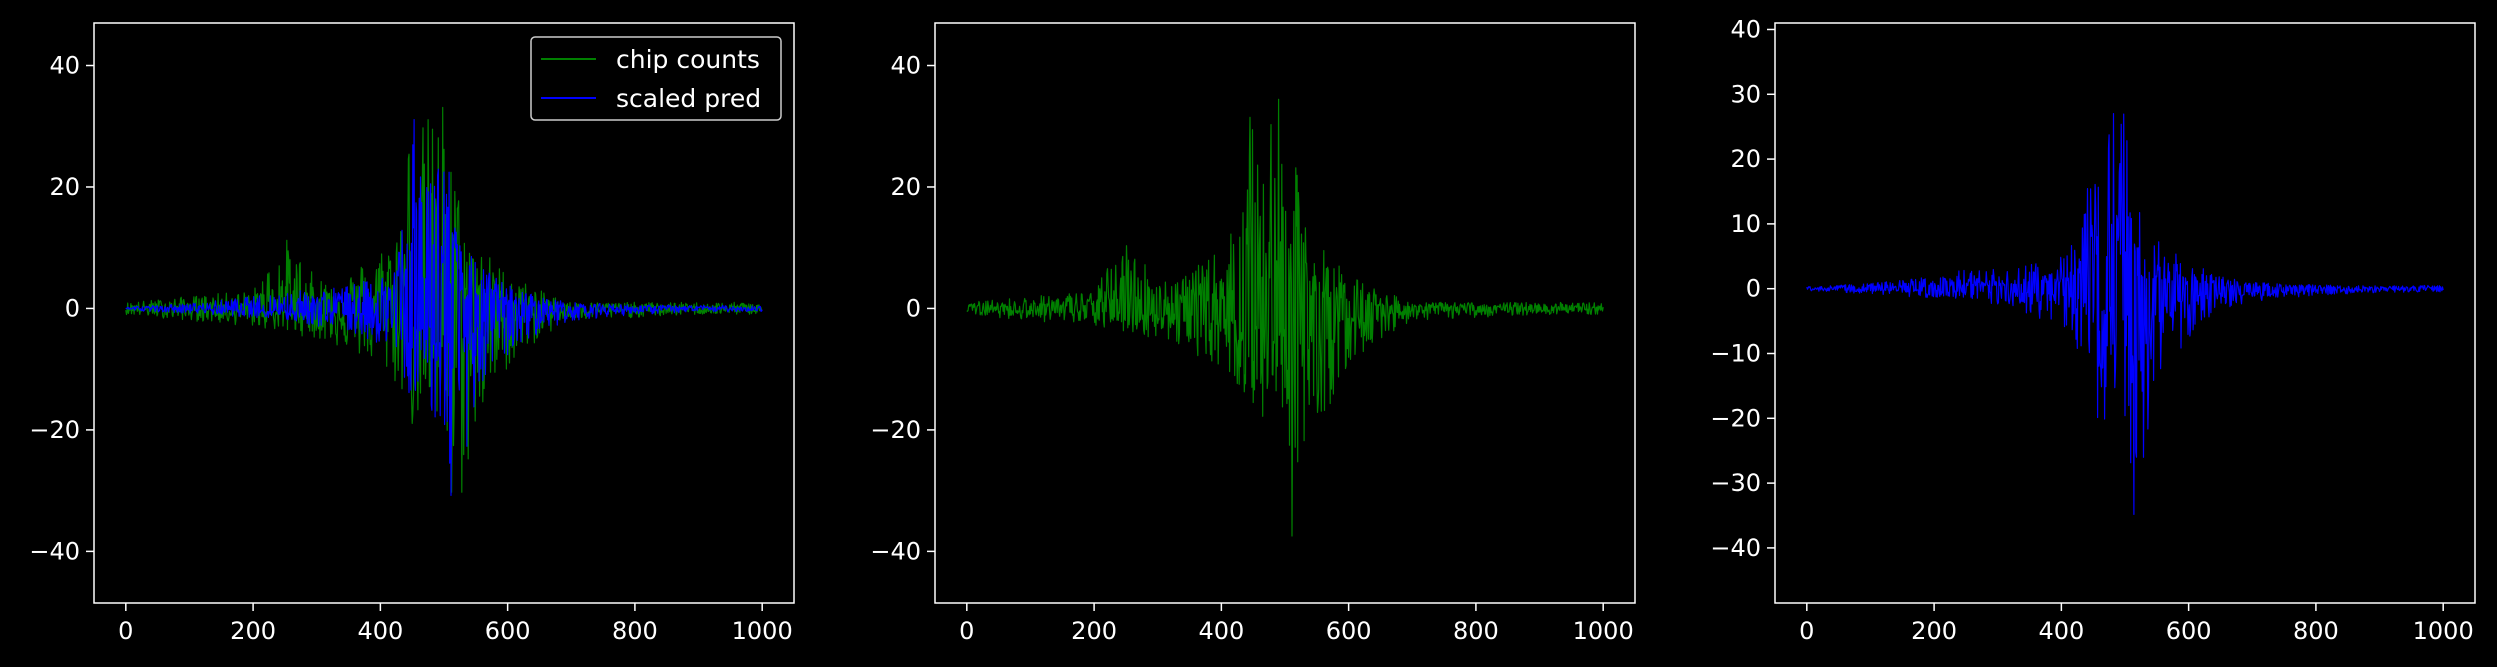 This screenshot has width=2497, height=667. Describe the element at coordinates (688, 59) in the screenshot. I see `legend-label-chip-counts: chip counts` at that location.